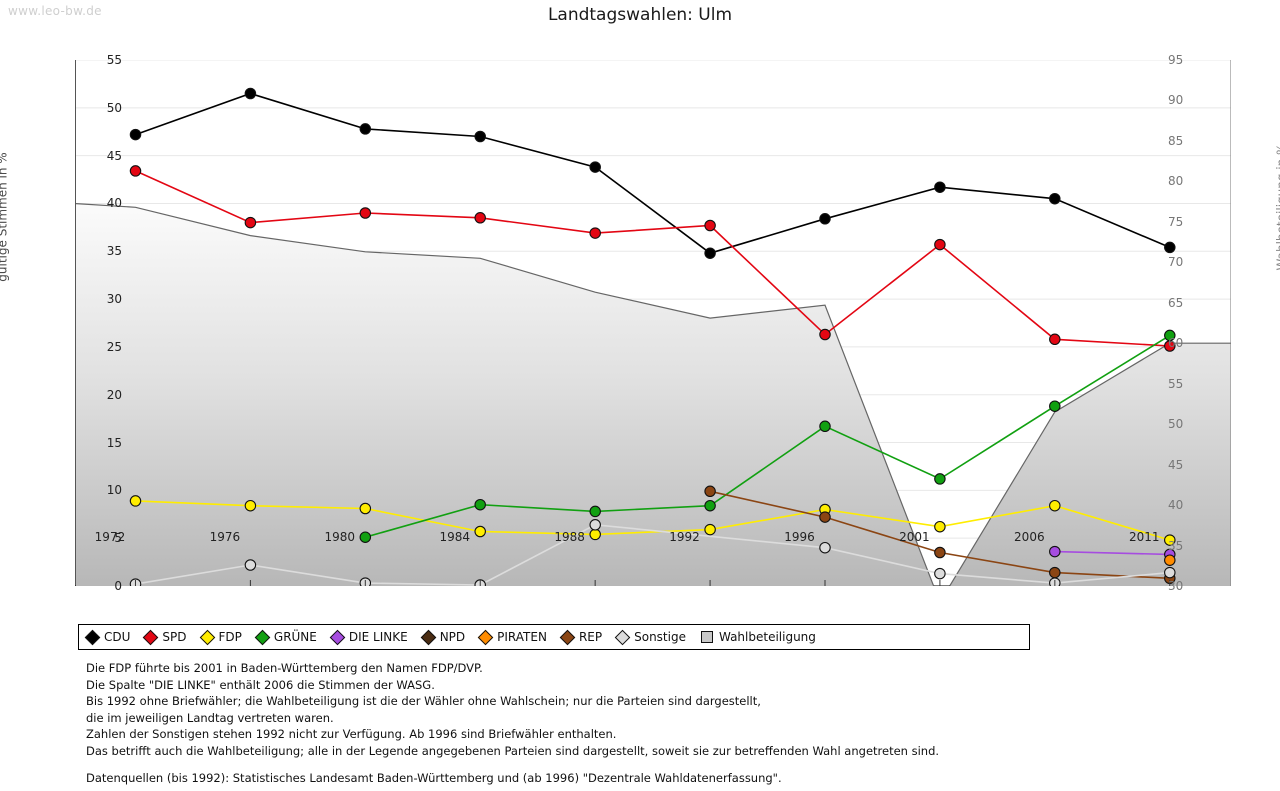 This screenshot has width=1280, height=791. What do you see at coordinates (1176, 343) in the screenshot?
I see `y-tick-right: 60` at bounding box center [1176, 343].